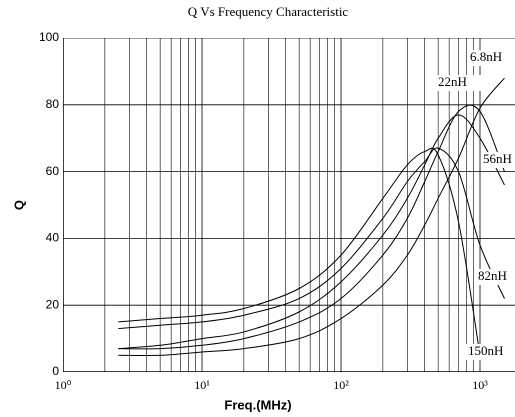  I want to click on series-label: 150nH, so click(485, 350).